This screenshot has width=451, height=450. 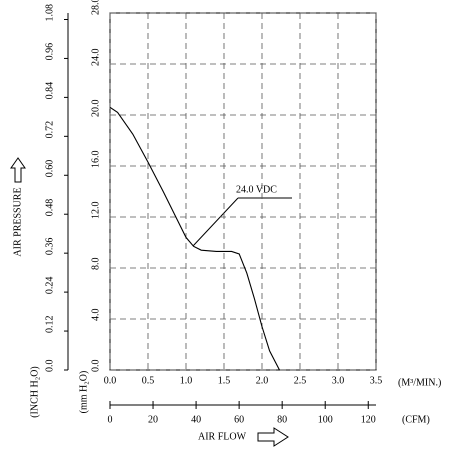 What do you see at coordinates (110, 380) in the screenshot?
I see `x-tick-label: 0.0` at bounding box center [110, 380].